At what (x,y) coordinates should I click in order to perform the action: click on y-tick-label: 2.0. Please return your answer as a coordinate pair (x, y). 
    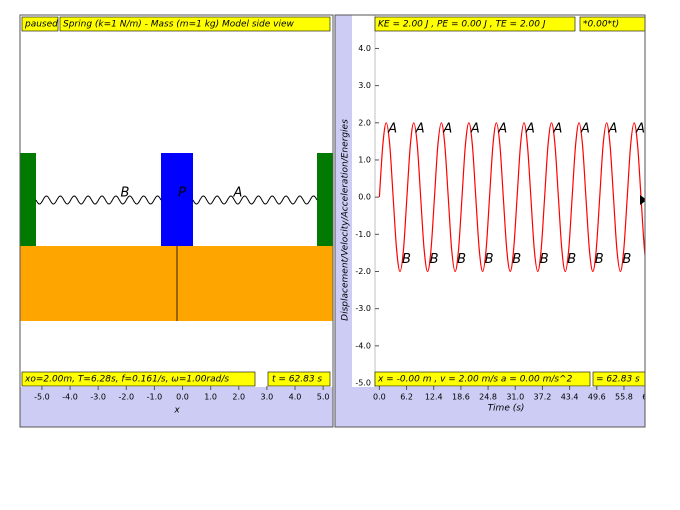
    Looking at the image, I should click on (364, 122).